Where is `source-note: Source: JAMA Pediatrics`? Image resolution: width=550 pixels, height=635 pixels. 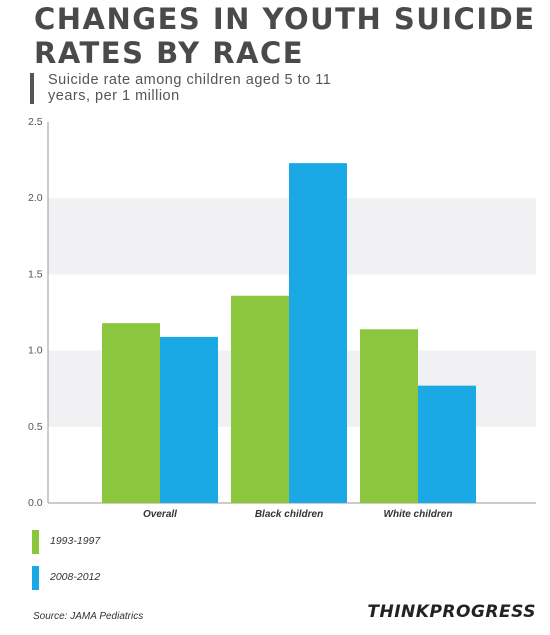 source-note: Source: JAMA Pediatrics is located at coordinates (88, 616).